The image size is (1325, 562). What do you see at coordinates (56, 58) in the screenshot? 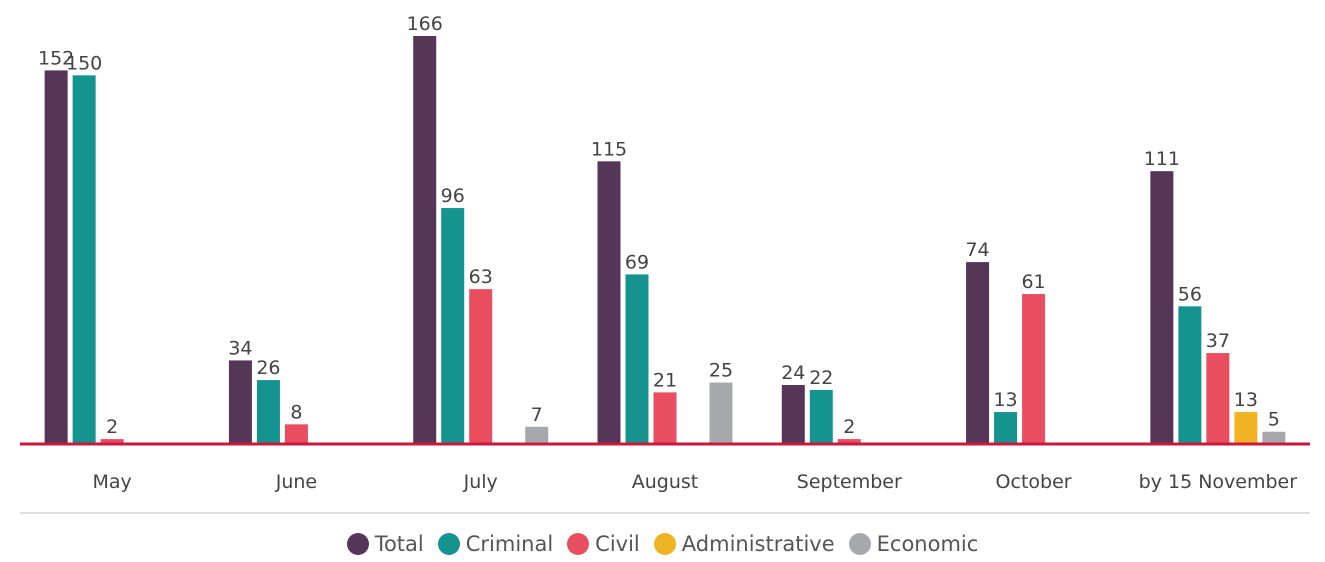
I see `value-label: 152` at bounding box center [56, 58].